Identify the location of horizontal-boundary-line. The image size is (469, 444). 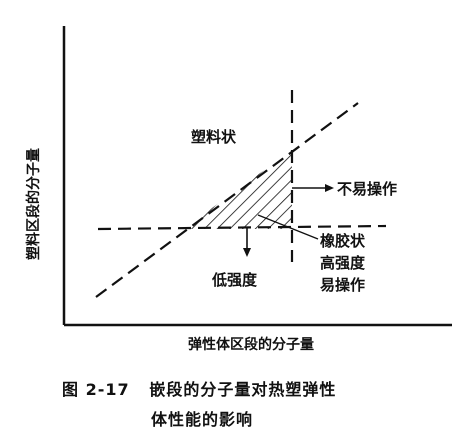
(242, 227).